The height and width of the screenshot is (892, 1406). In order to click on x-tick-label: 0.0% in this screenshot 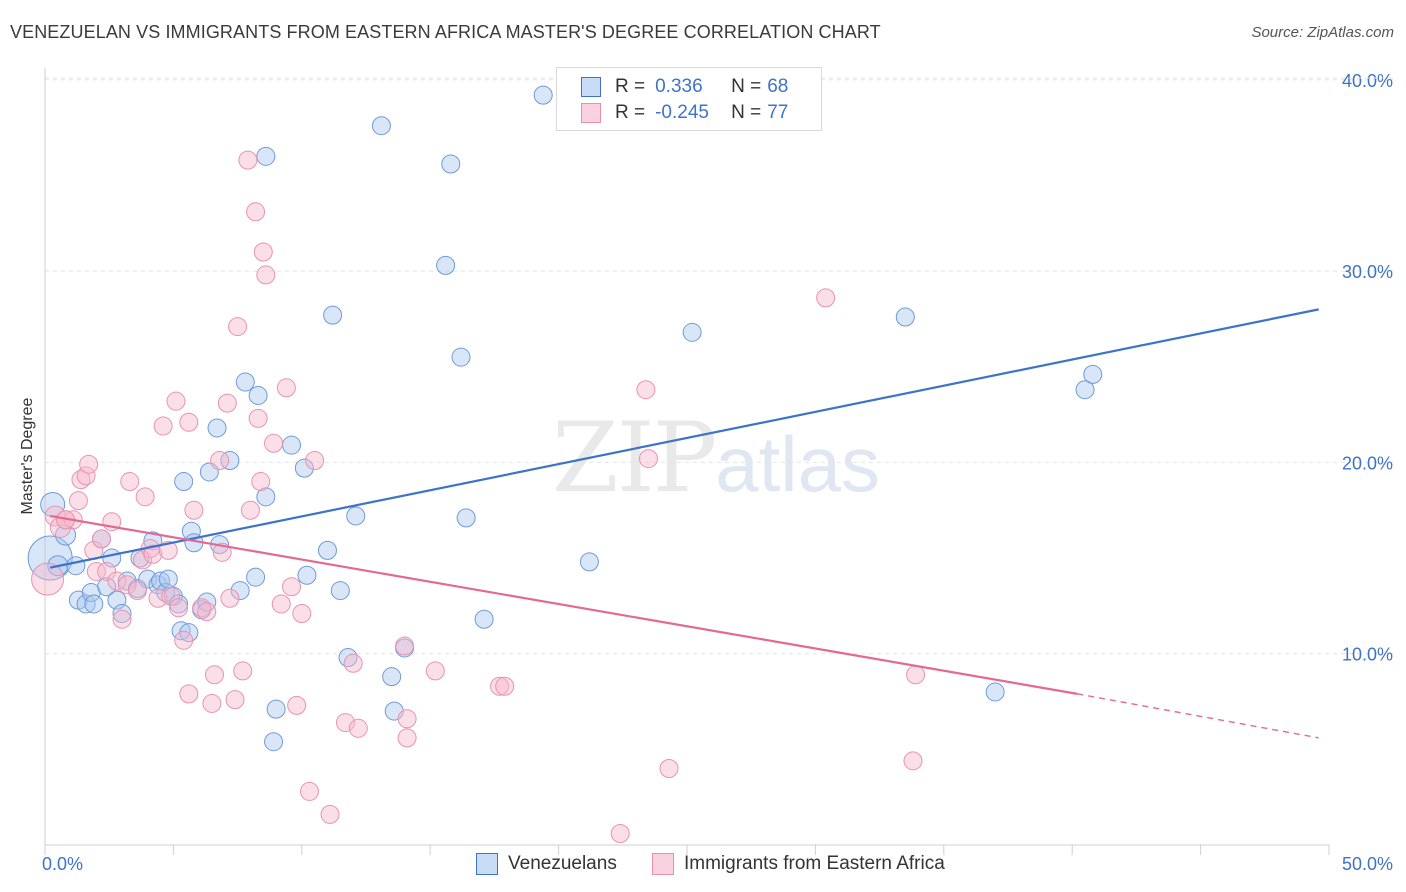, I will do `click(62, 864)`.